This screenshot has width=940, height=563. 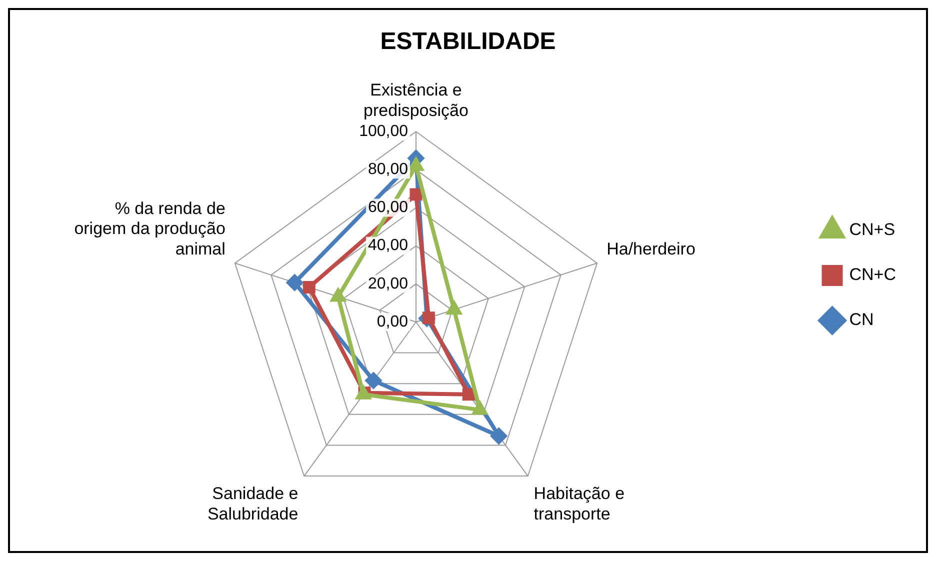 I want to click on chart-title: ESTABILIDADE, so click(x=468, y=42).